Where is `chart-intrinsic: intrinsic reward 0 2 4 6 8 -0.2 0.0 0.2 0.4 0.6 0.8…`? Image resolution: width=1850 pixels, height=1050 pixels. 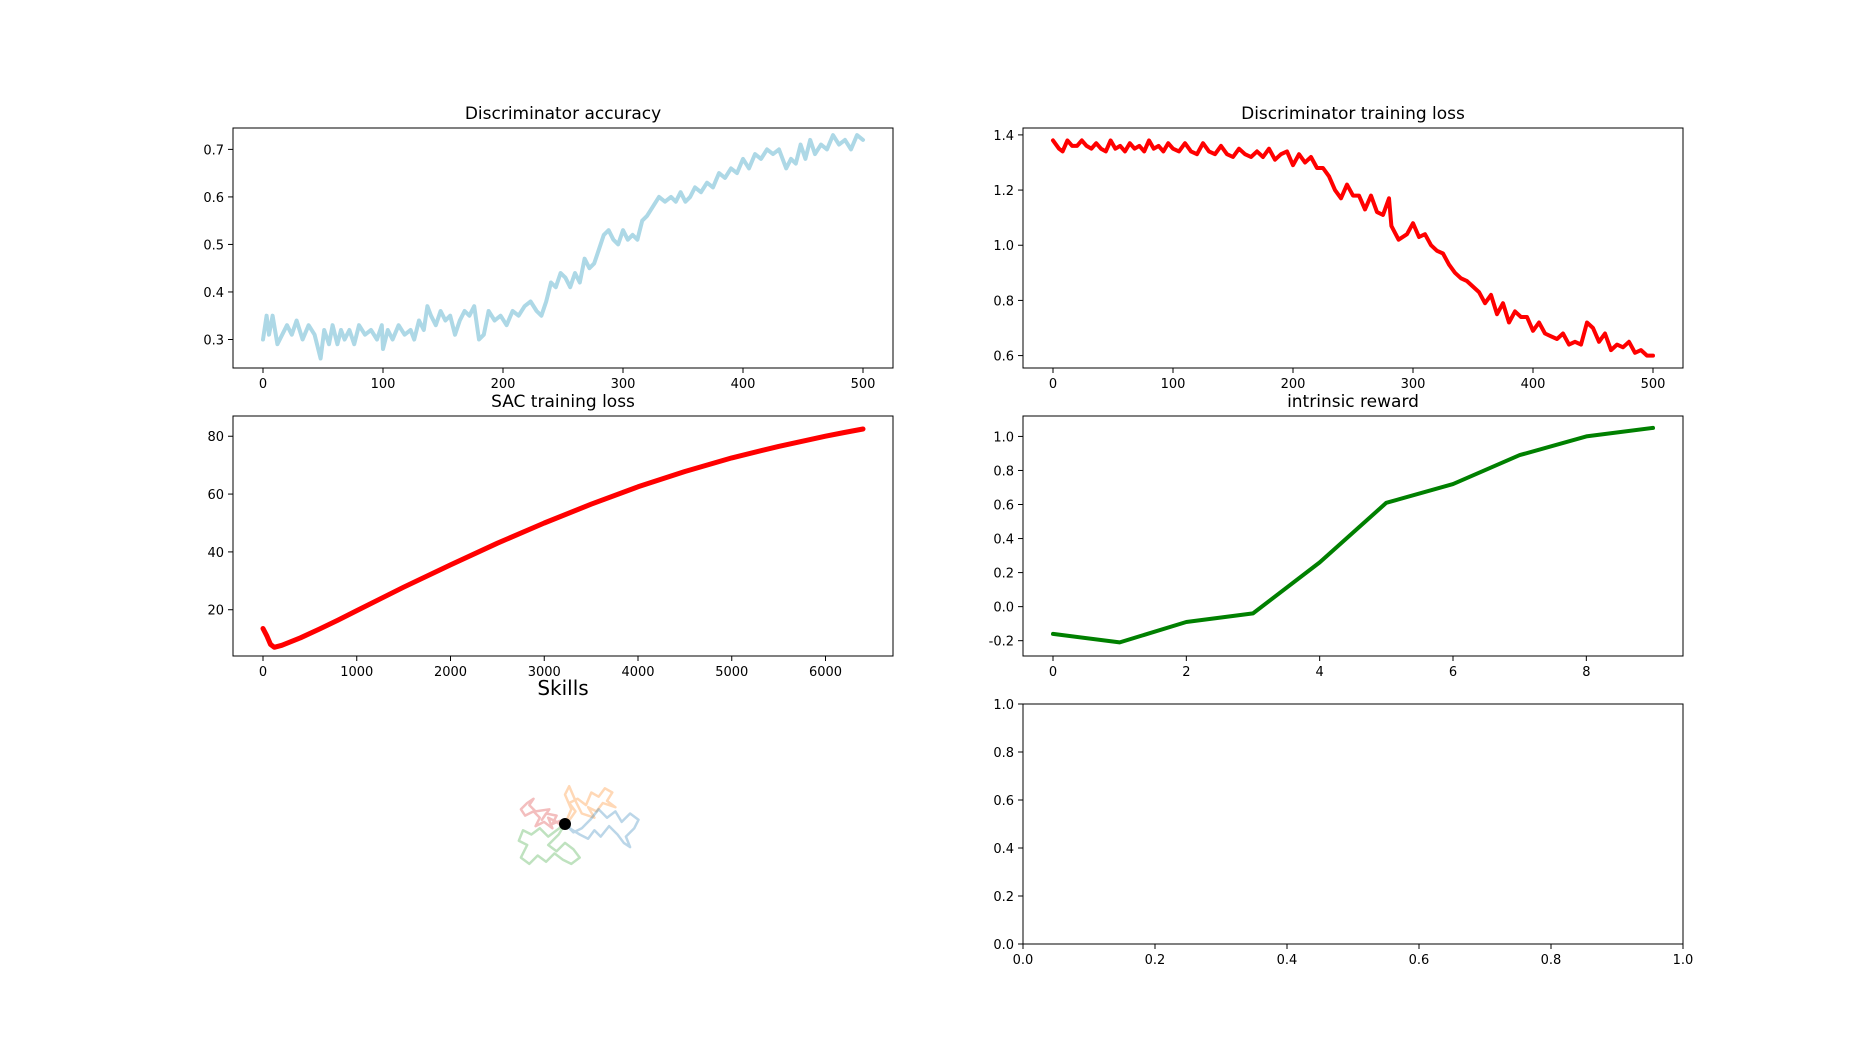 chart-intrinsic: intrinsic reward 0 2 4 6 8 -0.2 0.0 0.2 0.4 0.6 0.8… is located at coordinates (1336, 536).